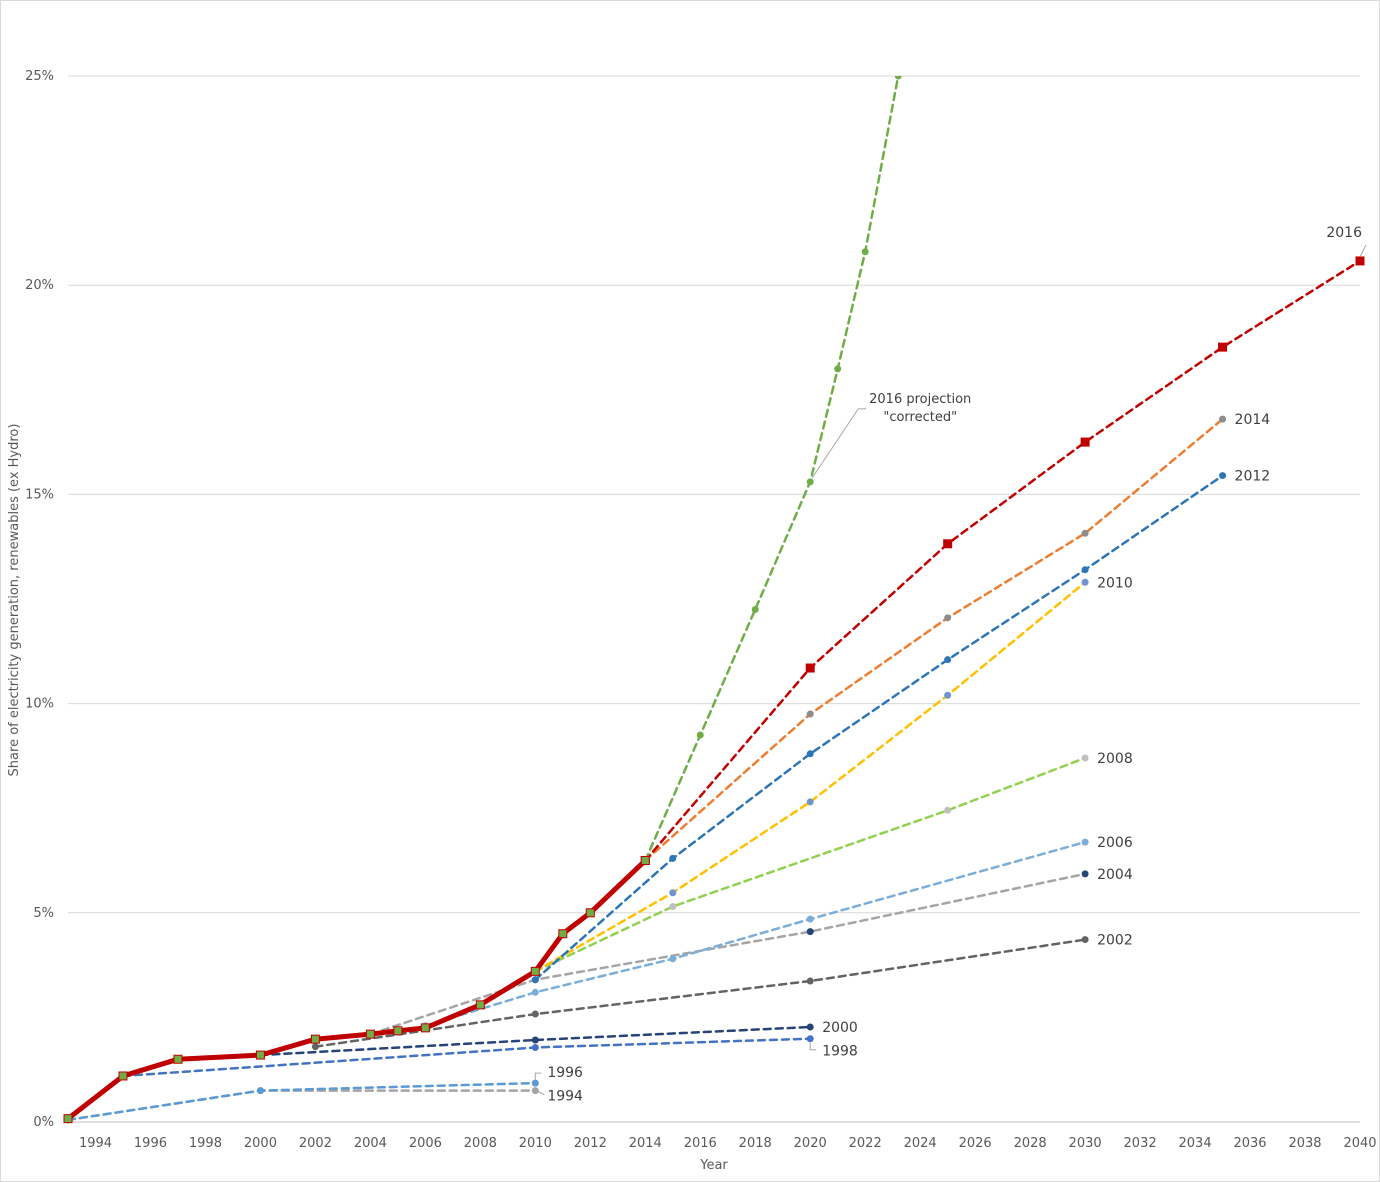 This screenshot has width=1380, height=1182. What do you see at coordinates (565, 1097) in the screenshot?
I see `series-end-label: 1994` at bounding box center [565, 1097].